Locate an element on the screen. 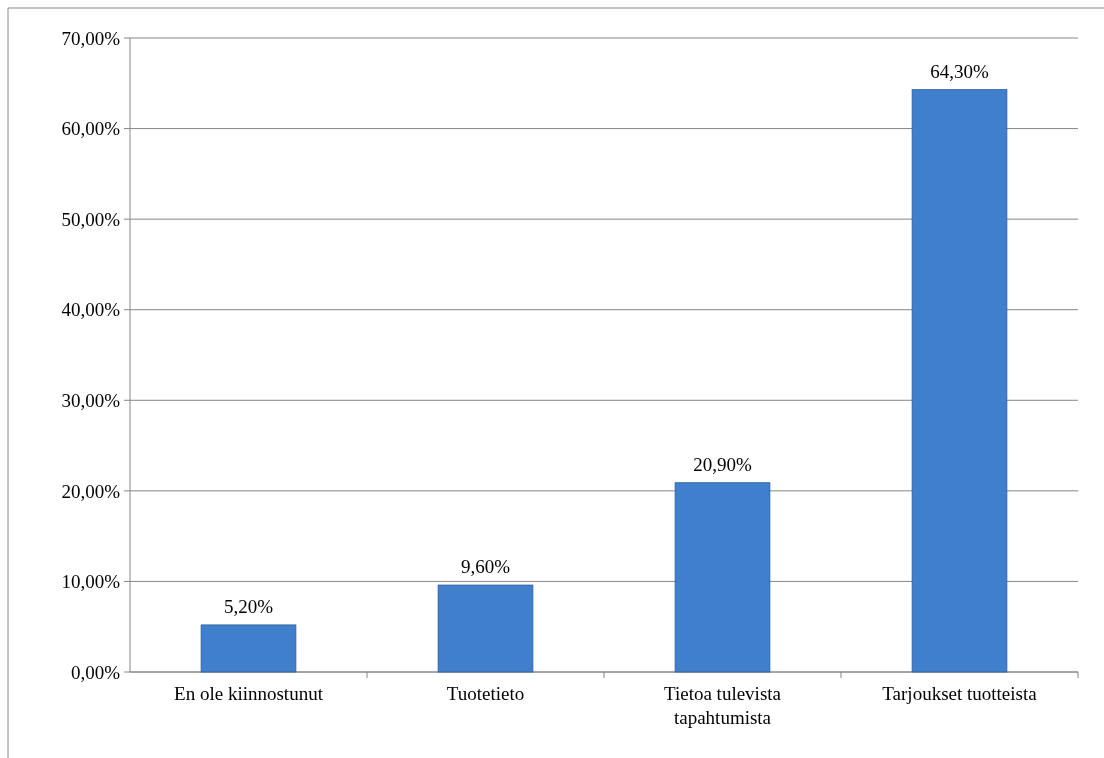  x-tick-label: Tarjoukset tuotteista is located at coordinates (960, 693).